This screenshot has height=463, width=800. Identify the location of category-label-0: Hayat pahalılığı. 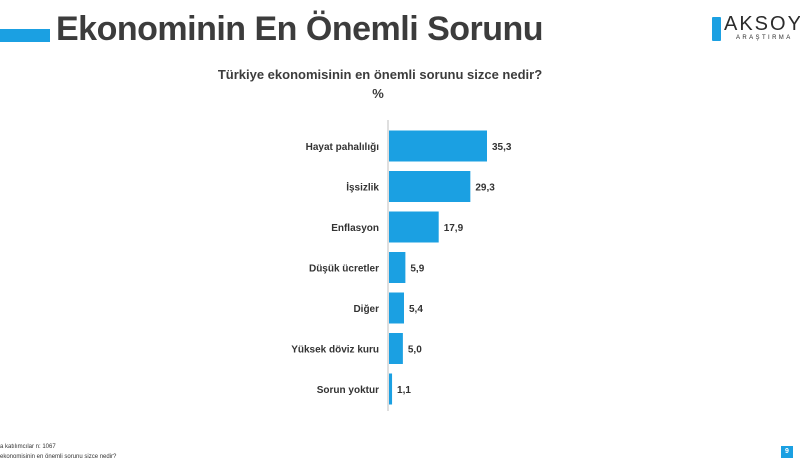
(343, 147).